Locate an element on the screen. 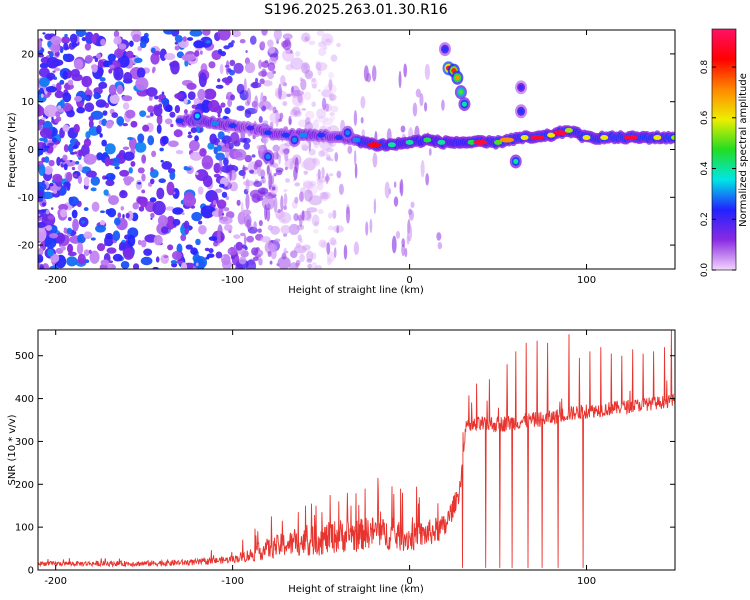 This screenshot has height=600, width=750. page-title: S196.2025.263.01.30.R16 is located at coordinates (356, 10).